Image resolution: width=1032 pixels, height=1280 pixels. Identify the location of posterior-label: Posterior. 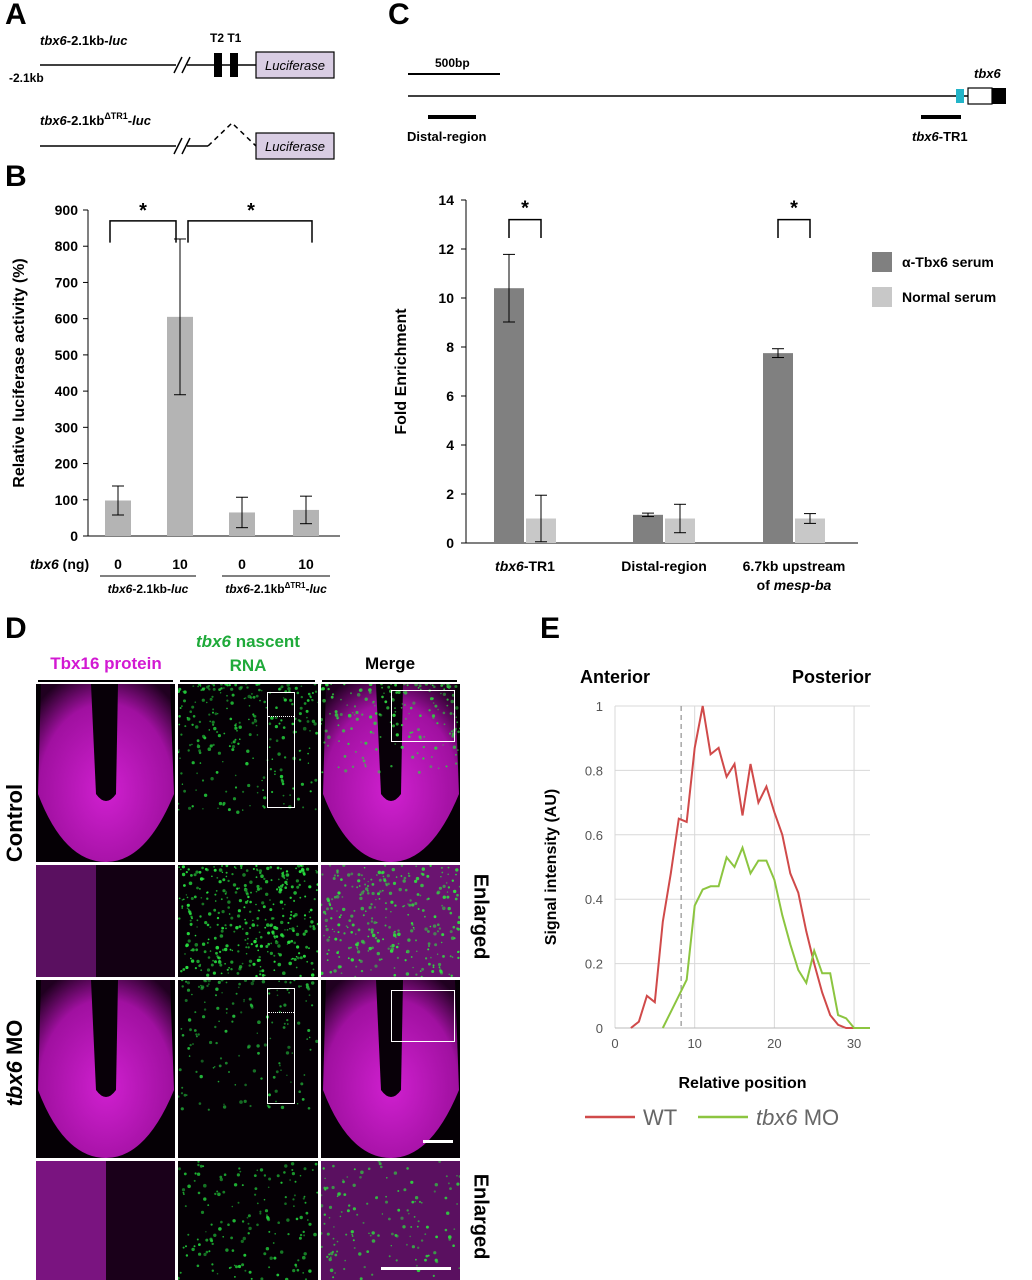
(831, 677).